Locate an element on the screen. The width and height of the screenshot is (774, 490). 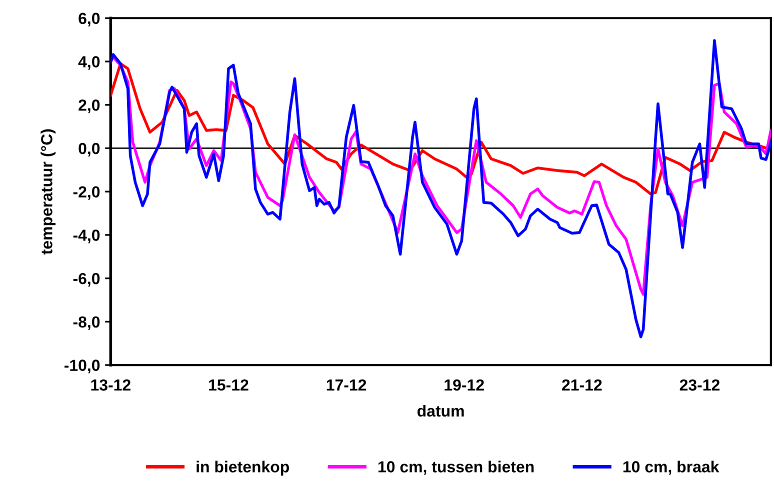
y-tick-label: -8,0 is located at coordinates (86, 323).